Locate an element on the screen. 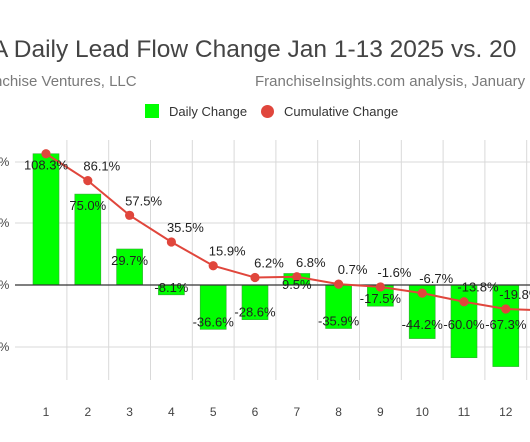 The image size is (530, 442). x-tick-label-8: 8 is located at coordinates (338, 412).